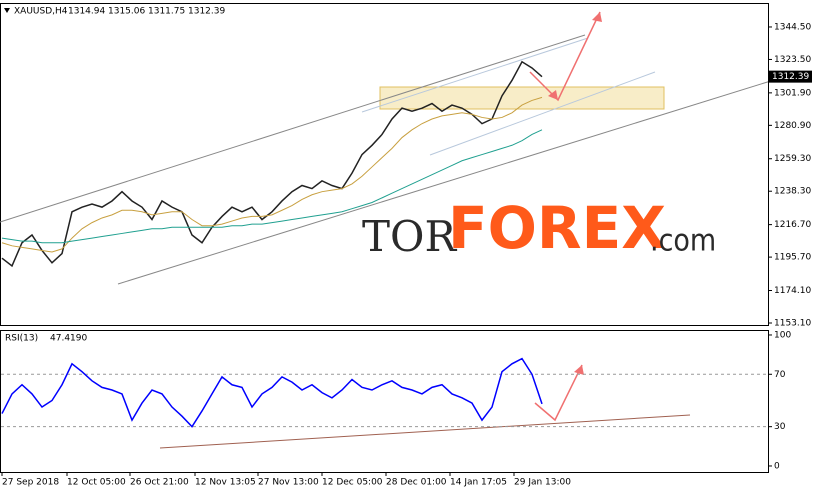 This screenshot has width=815, height=494. Describe the element at coordinates (166, 12) in the screenshot. I see `low: 1311.75` at that location.